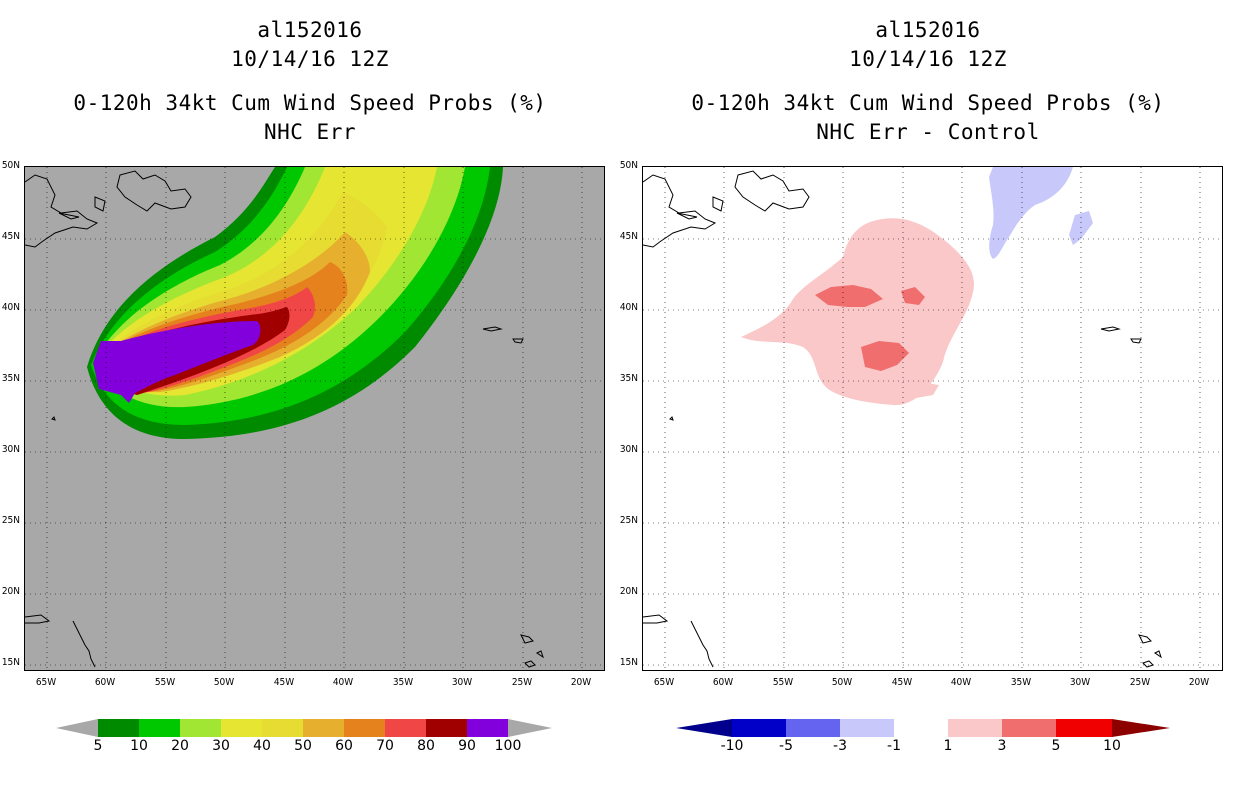  Describe the element at coordinates (139, 746) in the screenshot. I see `left-colorbar-label: 10` at that location.